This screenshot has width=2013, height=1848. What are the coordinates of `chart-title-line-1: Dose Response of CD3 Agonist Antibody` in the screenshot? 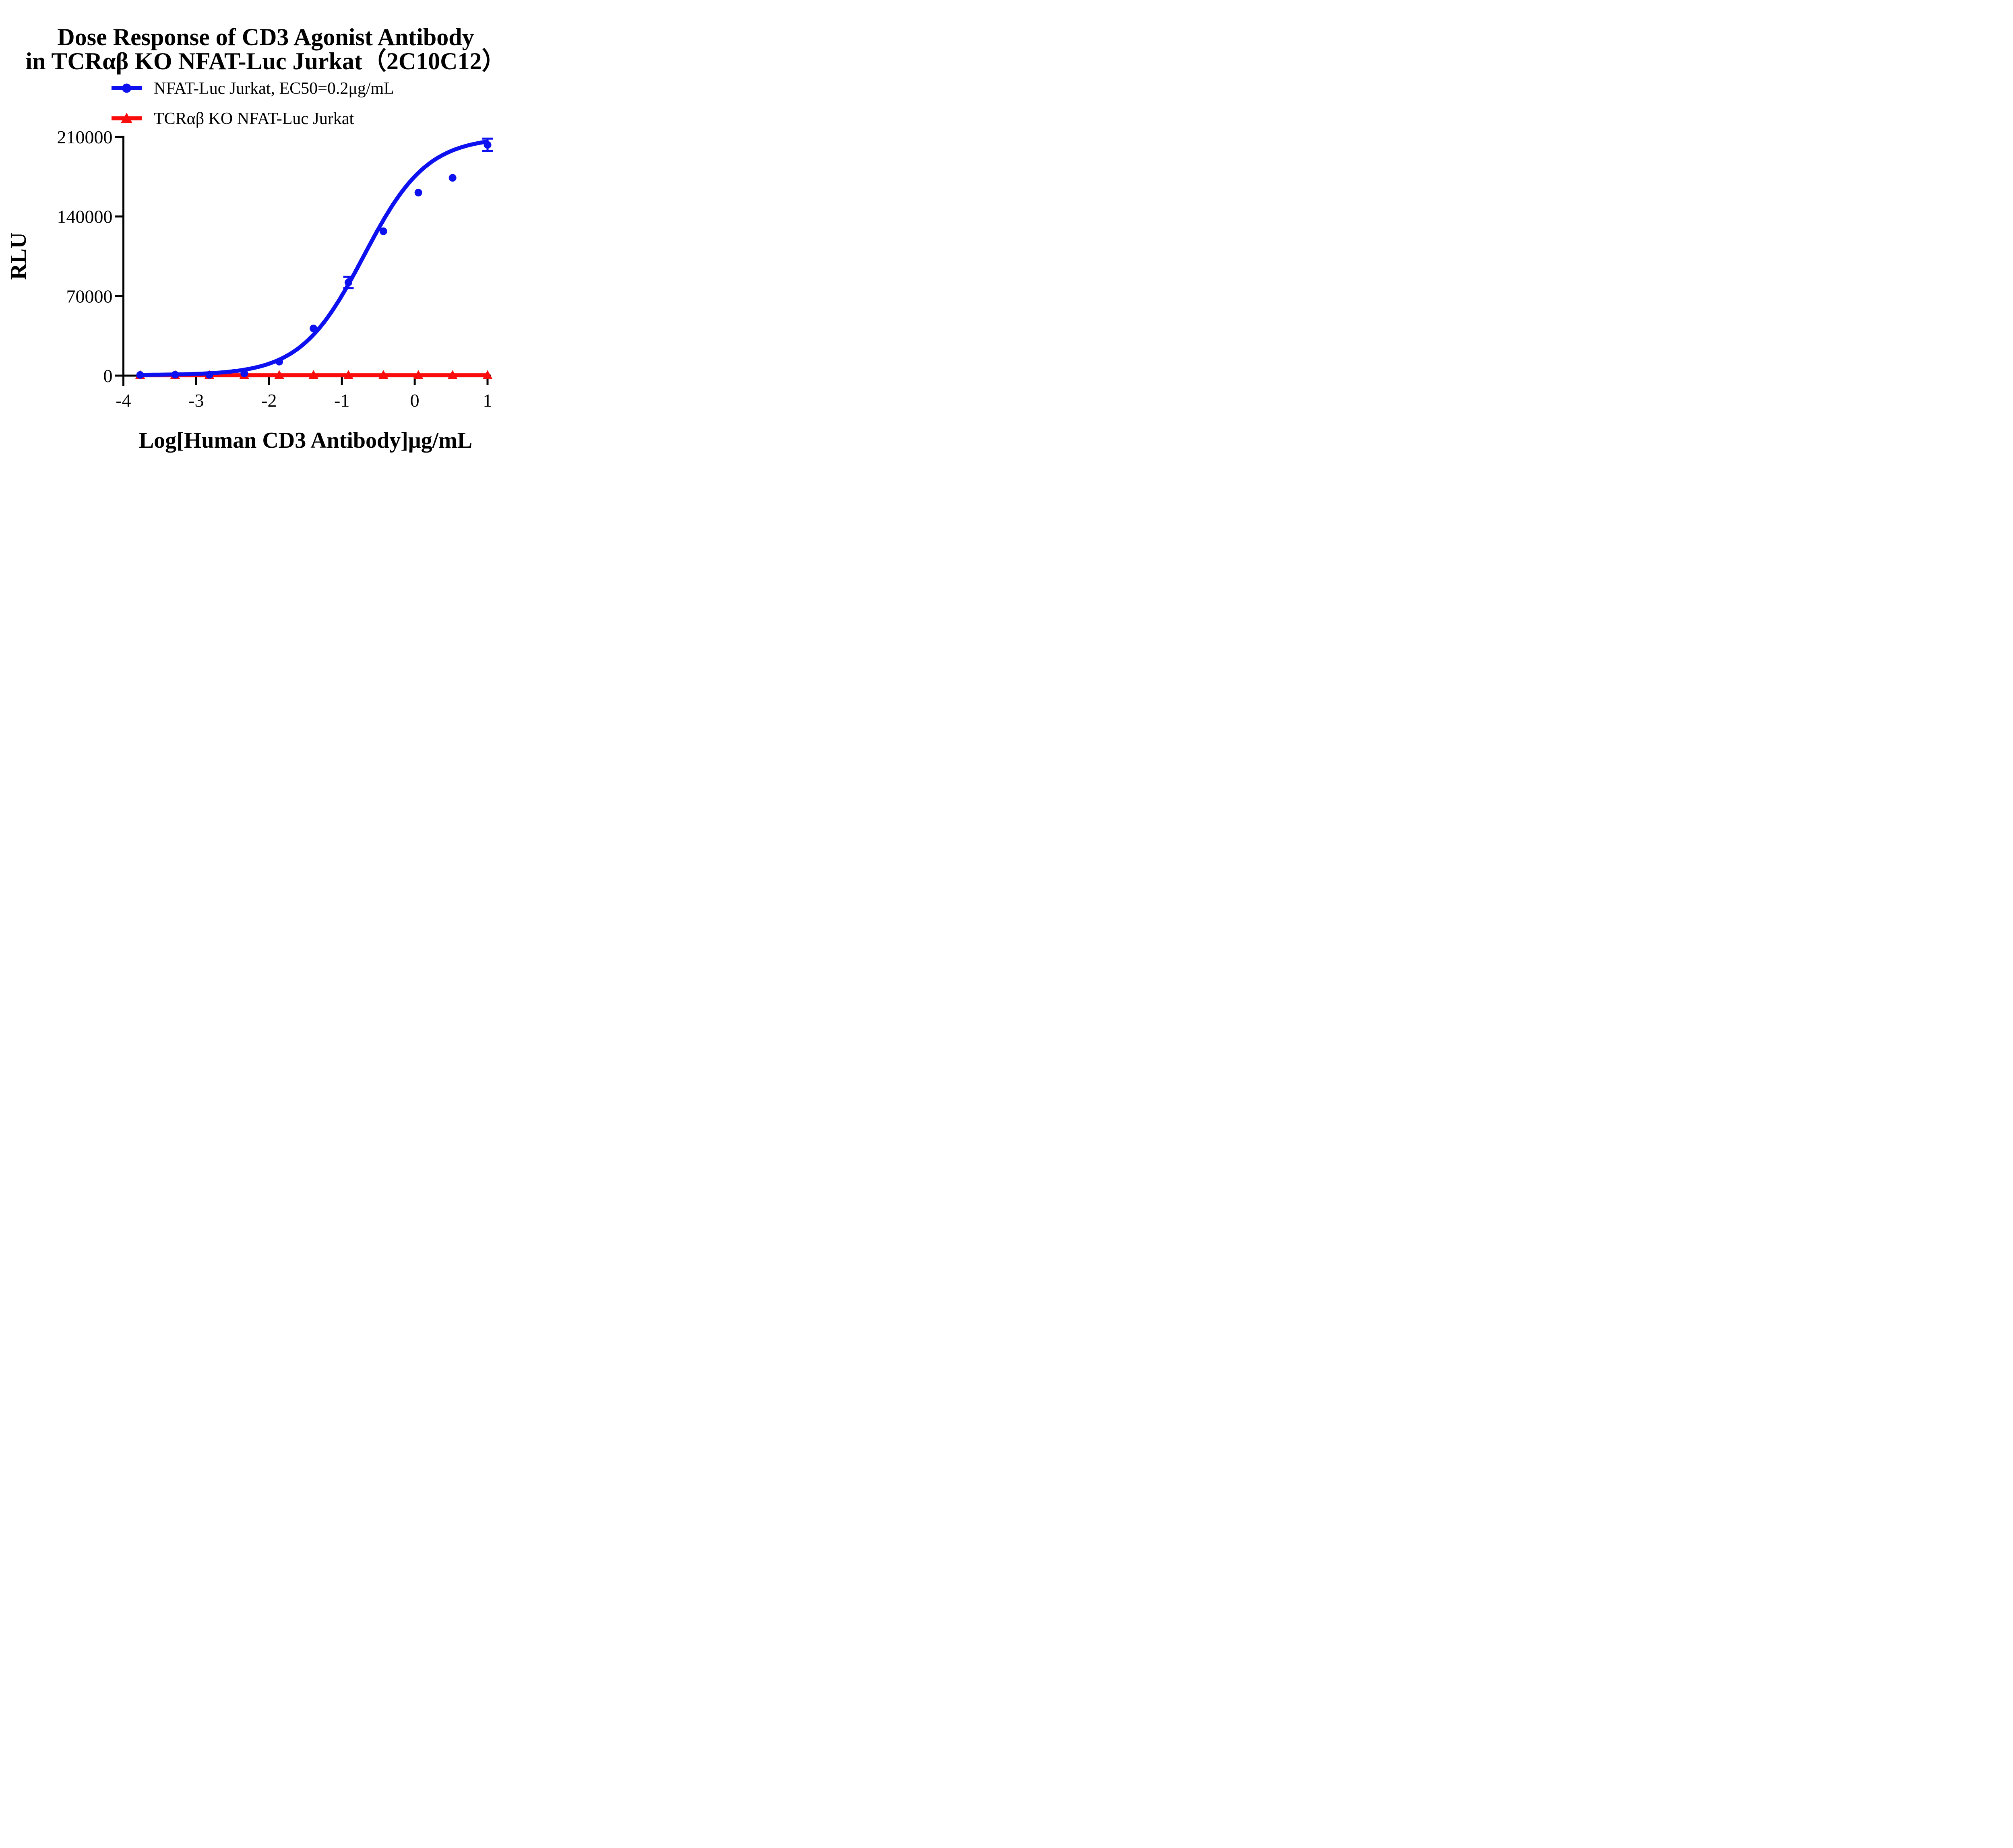 It's located at (265, 37).